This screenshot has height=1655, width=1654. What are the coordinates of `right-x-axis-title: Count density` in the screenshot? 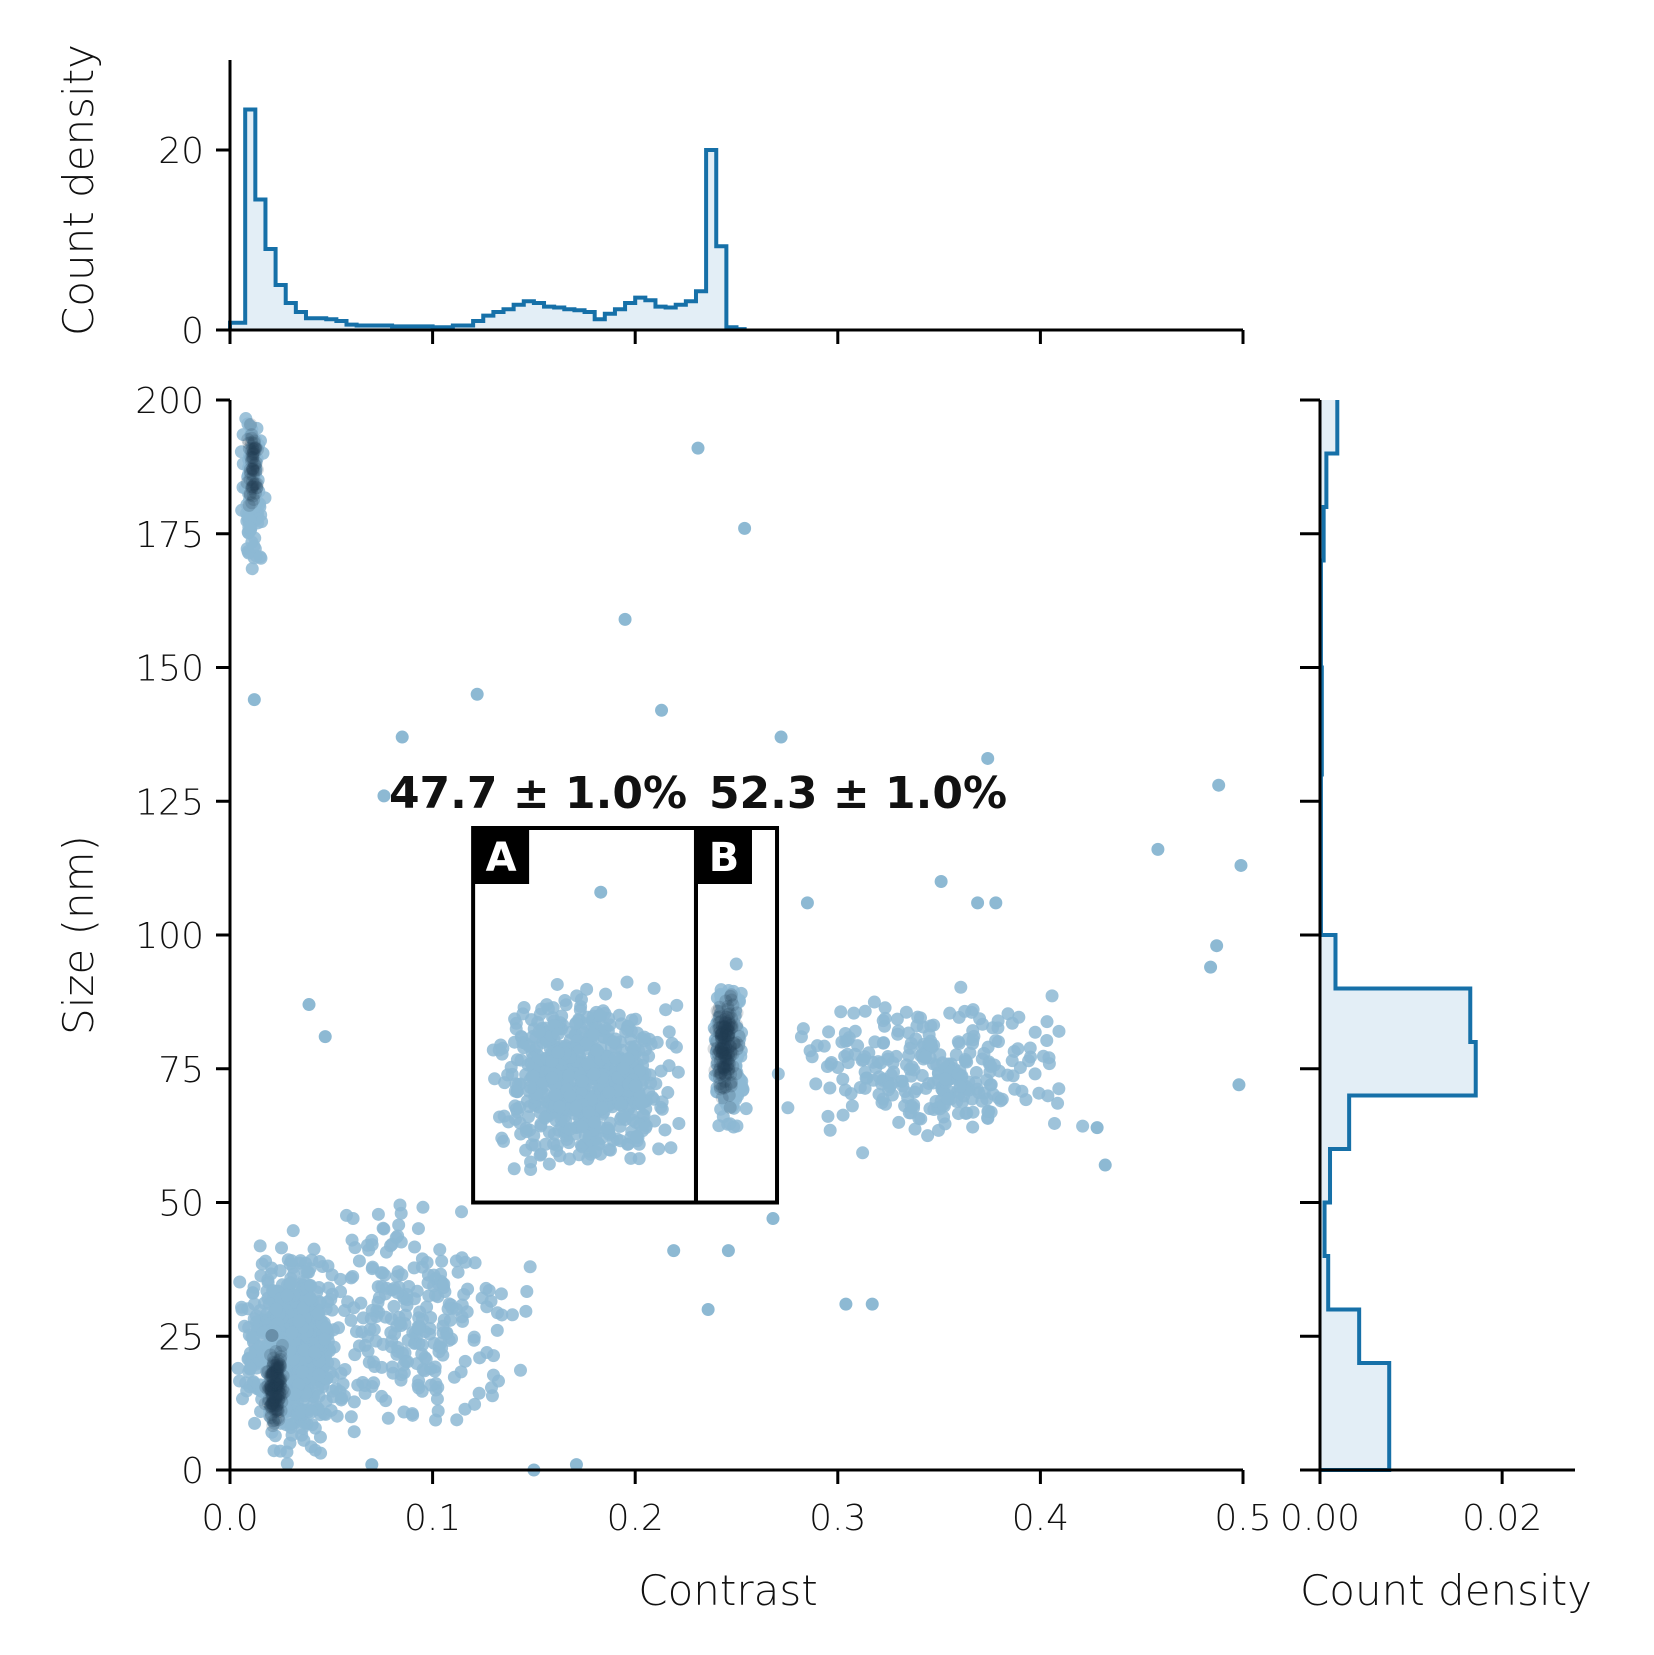 It's located at (1446, 1590).